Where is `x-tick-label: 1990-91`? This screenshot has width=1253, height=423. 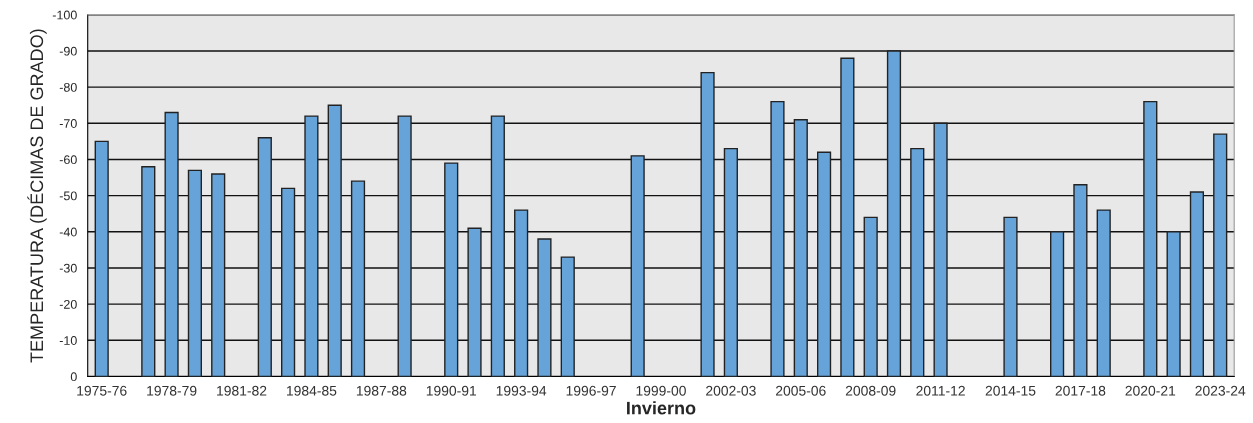
x-tick-label: 1990-91 is located at coordinates (451, 390).